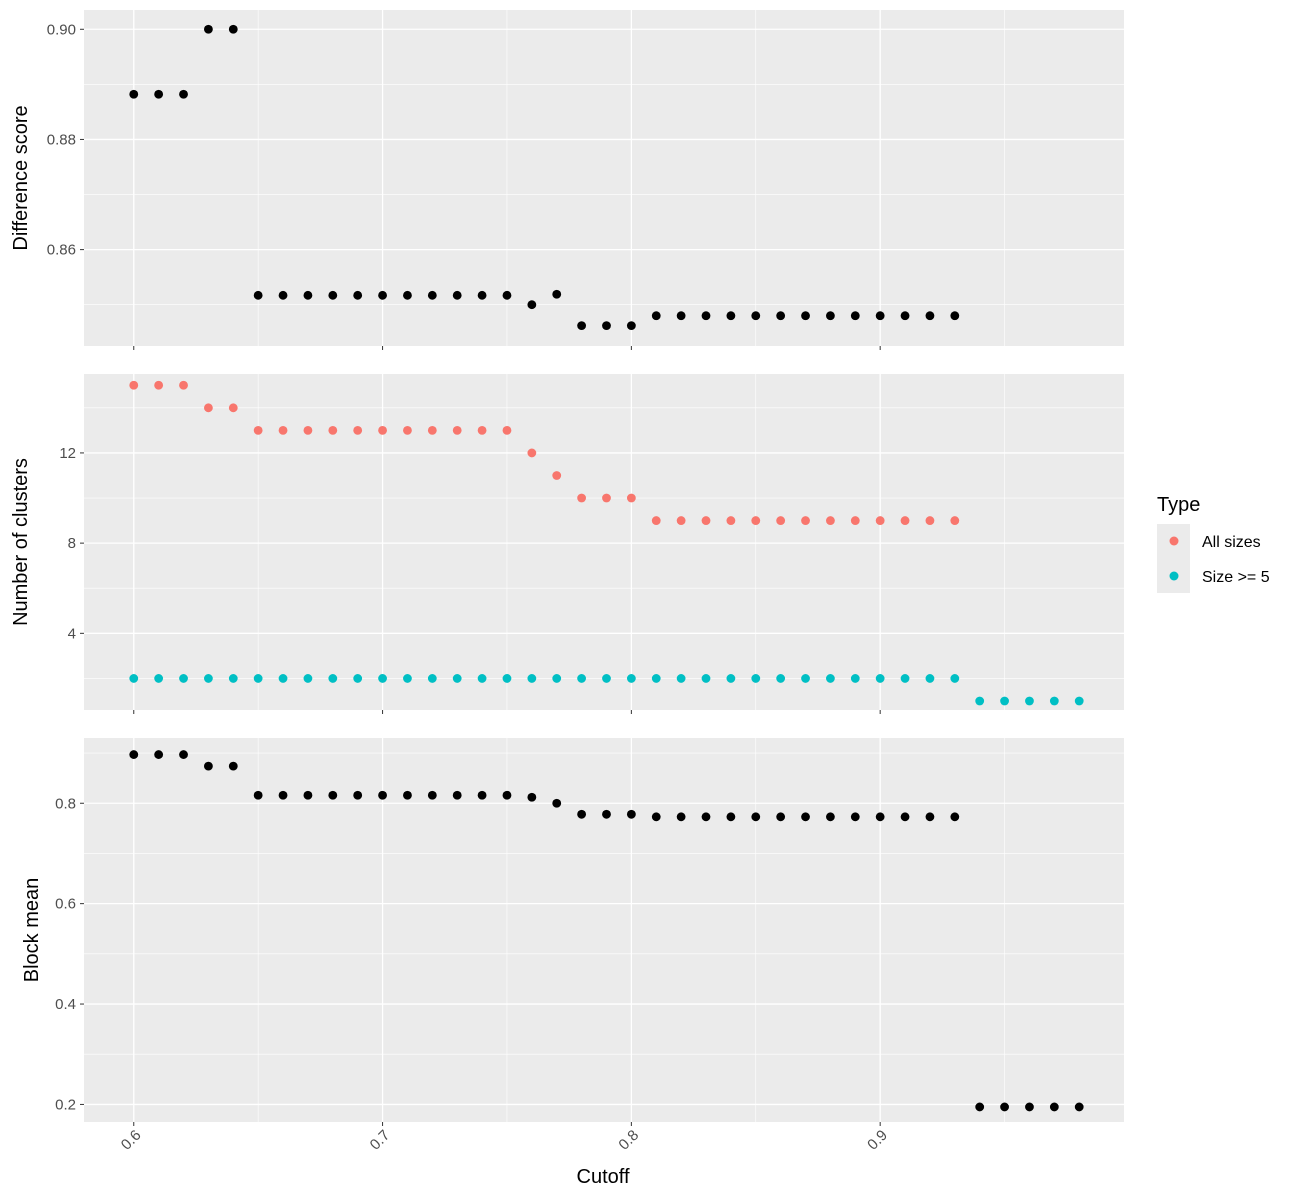 The height and width of the screenshot is (1200, 1300). Describe the element at coordinates (1178, 505) in the screenshot. I see `legend-title: Type` at that location.